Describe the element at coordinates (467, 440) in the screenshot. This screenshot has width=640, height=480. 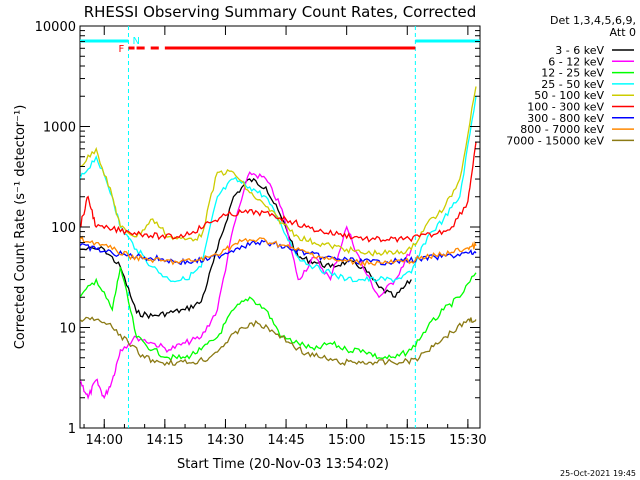
I see `x-tick-label: 15:30` at that location.